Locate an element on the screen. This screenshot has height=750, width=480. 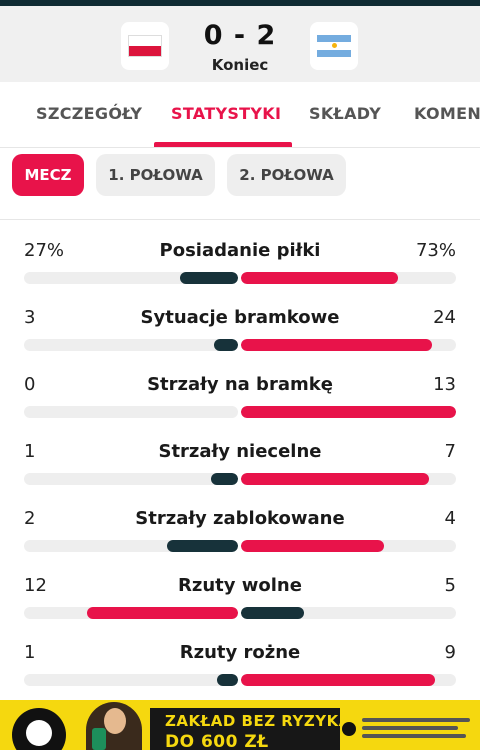
betting-ad-banner: ZAKŁAD BEZ RYZYKA DO 600 ZŁ is located at coordinates (240, 725).